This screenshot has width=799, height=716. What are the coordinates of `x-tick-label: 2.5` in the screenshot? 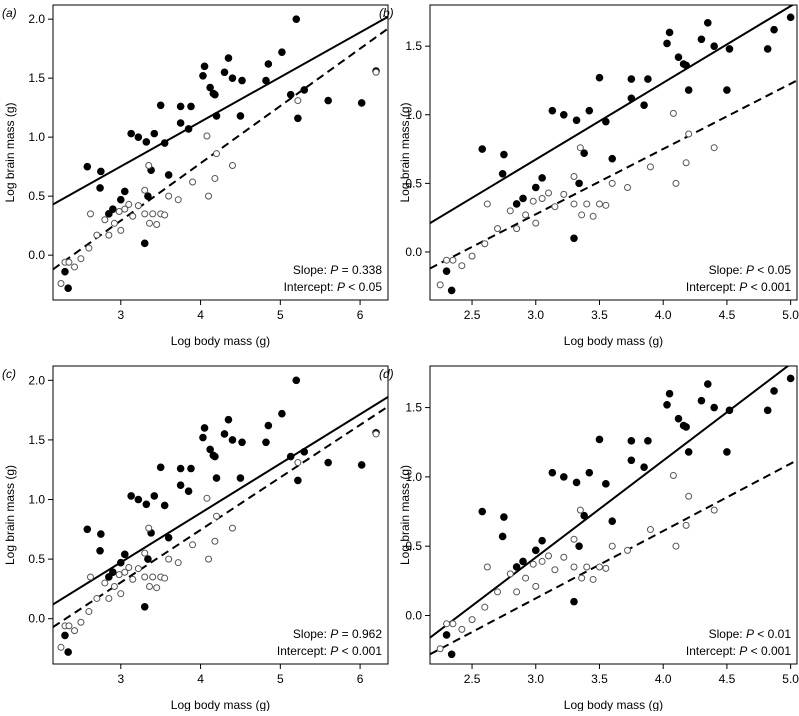 It's located at (472, 679).